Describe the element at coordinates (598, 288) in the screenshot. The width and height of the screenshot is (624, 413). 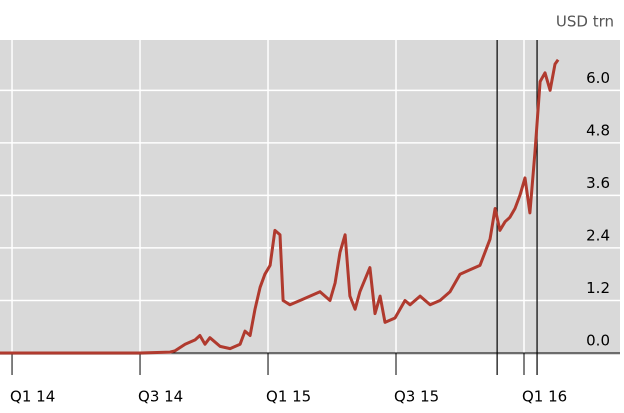
I see `y-tick-label: 1.2` at that location.